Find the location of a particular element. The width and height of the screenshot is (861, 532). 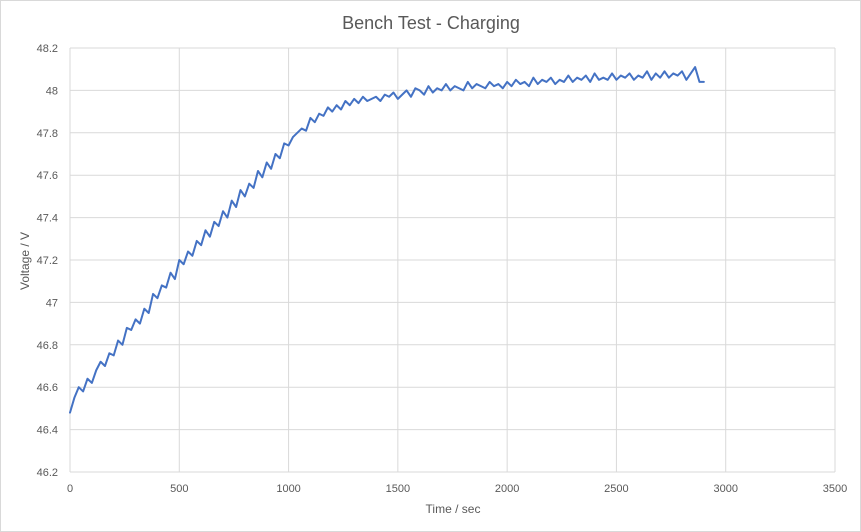

y-tick-label: 48 is located at coordinates (52, 91).